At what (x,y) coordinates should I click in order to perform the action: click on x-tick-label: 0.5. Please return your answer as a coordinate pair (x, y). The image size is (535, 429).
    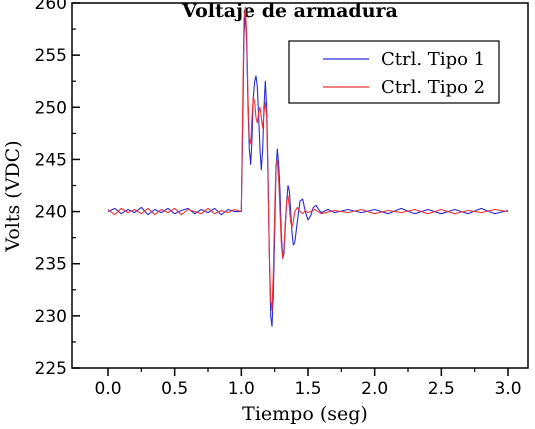
    Looking at the image, I should click on (174, 389).